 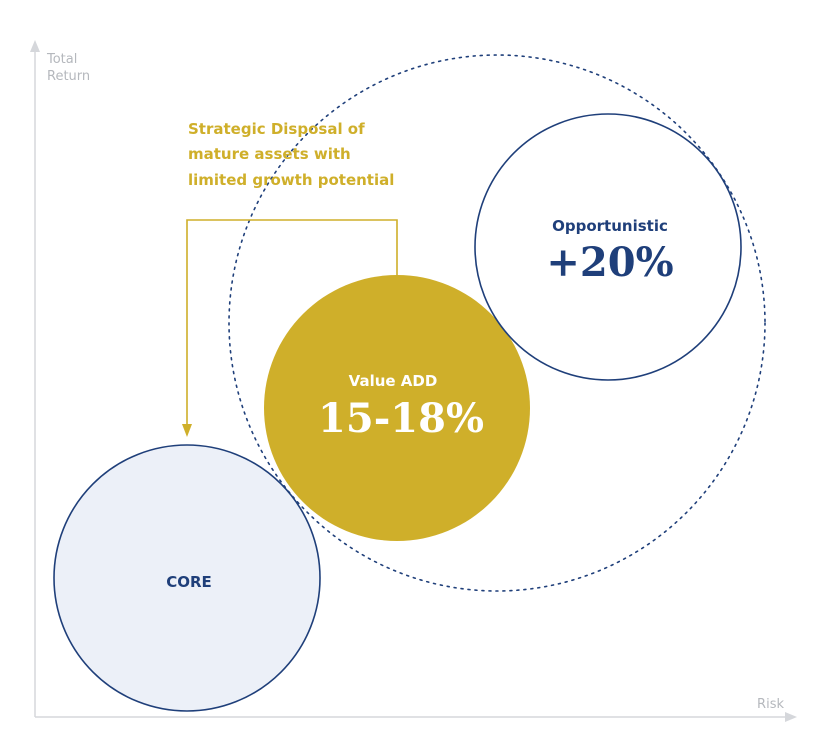 I want to click on disposal-connector, so click(x=290, y=328).